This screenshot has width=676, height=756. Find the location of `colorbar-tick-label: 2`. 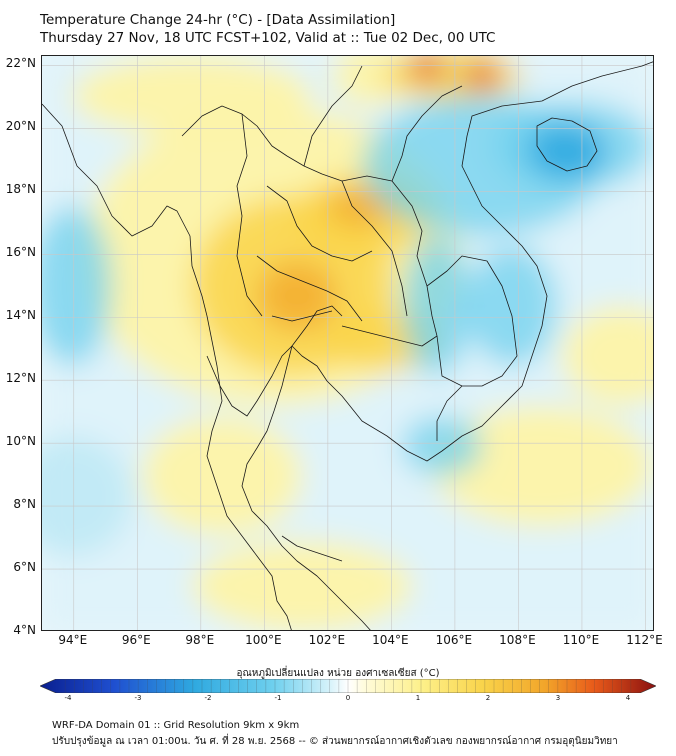

colorbar-tick-label: 2 is located at coordinates (488, 698).